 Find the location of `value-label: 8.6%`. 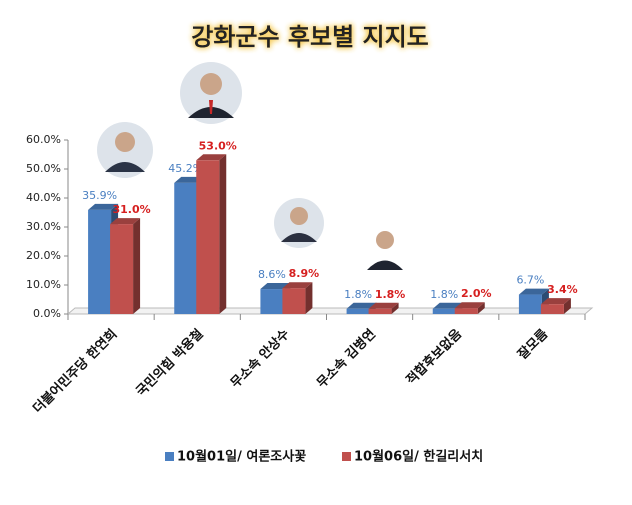

value-label: 8.6% is located at coordinates (272, 274).